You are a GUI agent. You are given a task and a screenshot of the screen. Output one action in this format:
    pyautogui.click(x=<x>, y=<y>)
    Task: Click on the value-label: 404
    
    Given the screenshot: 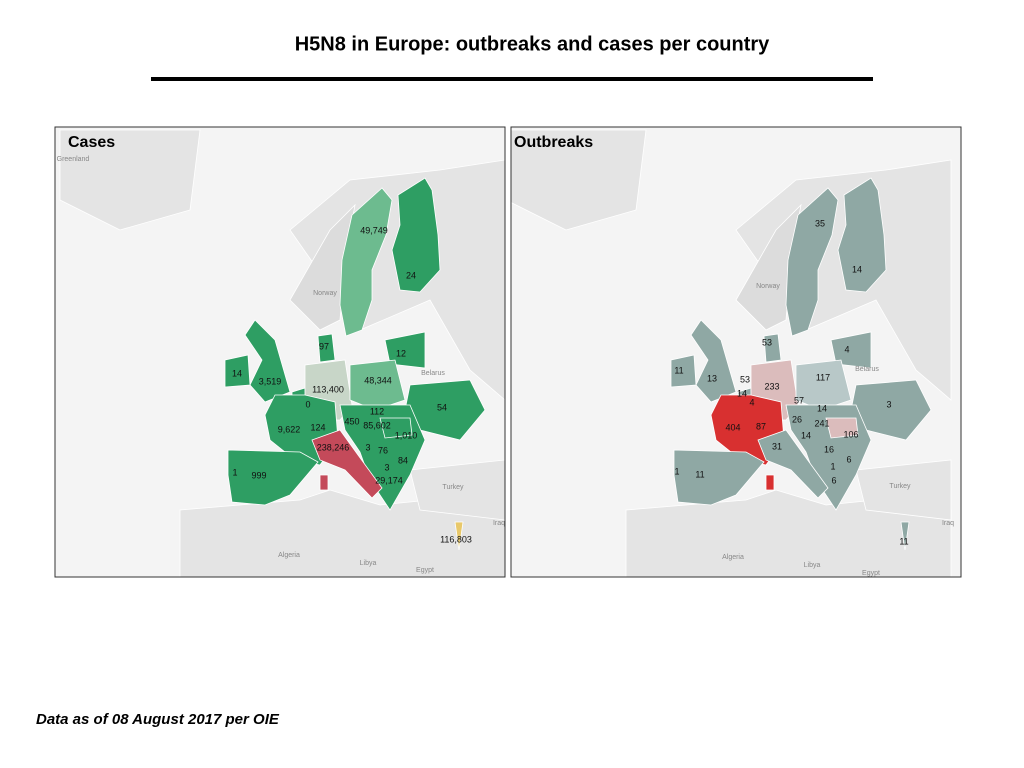 What is the action you would take?
    pyautogui.click(x=732, y=427)
    